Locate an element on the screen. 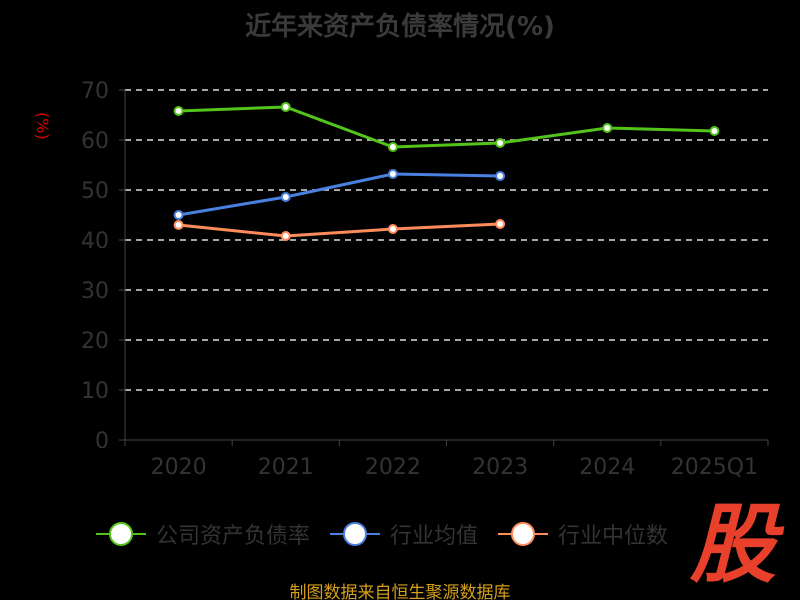 The image size is (800, 600). y-tick-label: 50 is located at coordinates (95, 191).